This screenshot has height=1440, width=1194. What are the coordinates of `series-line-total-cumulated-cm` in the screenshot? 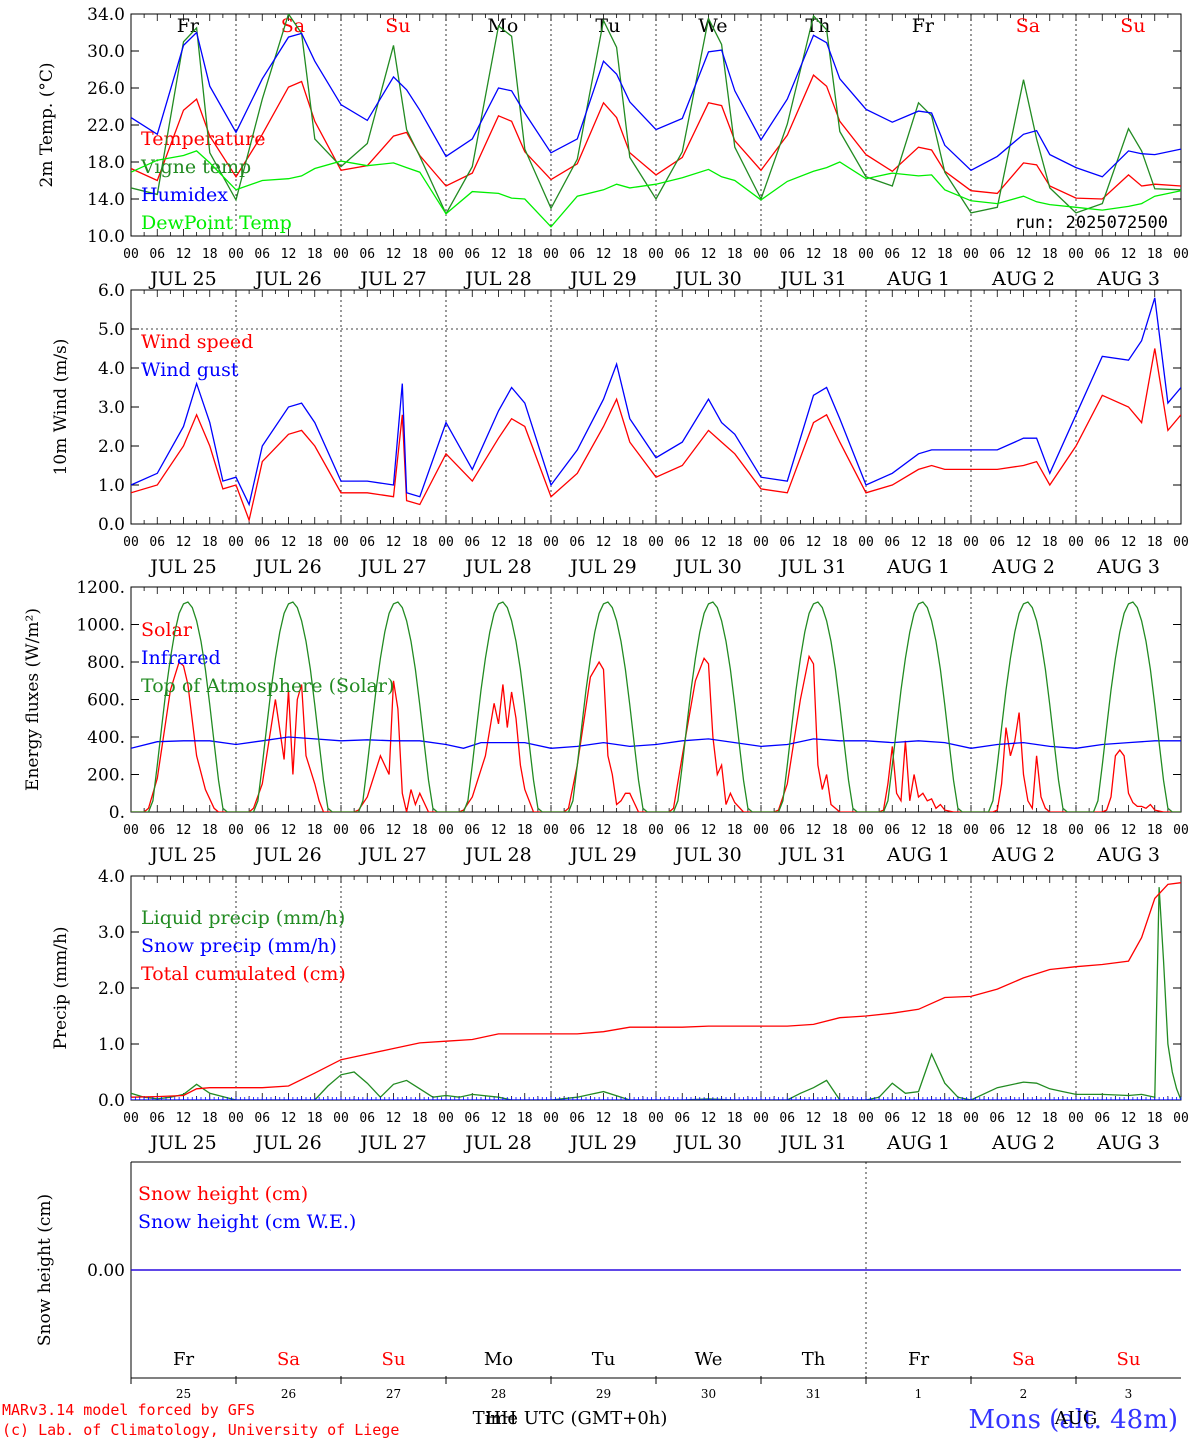 It's located at (656, 990).